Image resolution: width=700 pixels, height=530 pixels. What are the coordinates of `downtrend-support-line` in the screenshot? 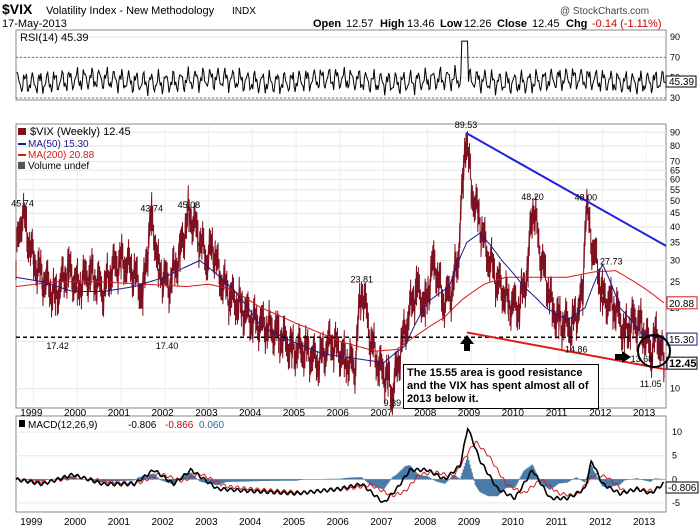 It's located at (566, 351).